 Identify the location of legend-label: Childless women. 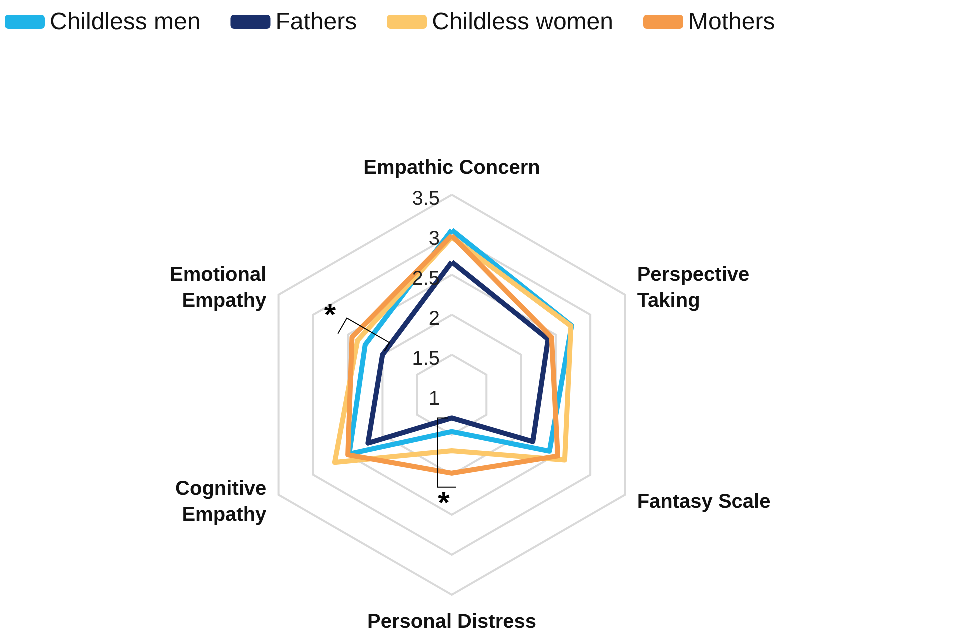
(523, 22).